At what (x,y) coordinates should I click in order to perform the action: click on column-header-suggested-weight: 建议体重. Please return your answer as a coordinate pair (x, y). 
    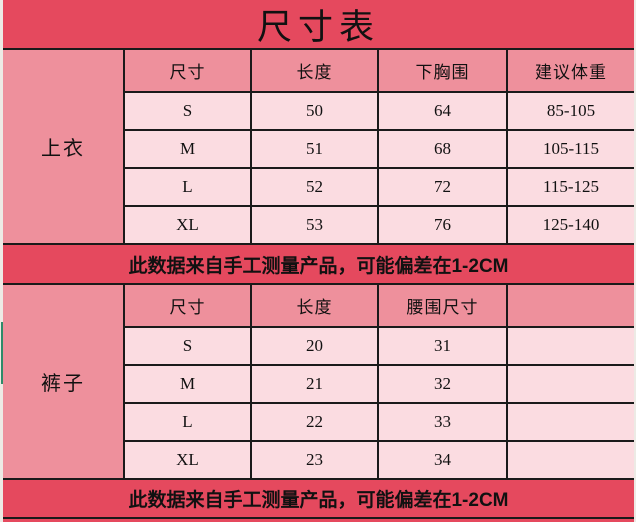
    Looking at the image, I should click on (571, 70).